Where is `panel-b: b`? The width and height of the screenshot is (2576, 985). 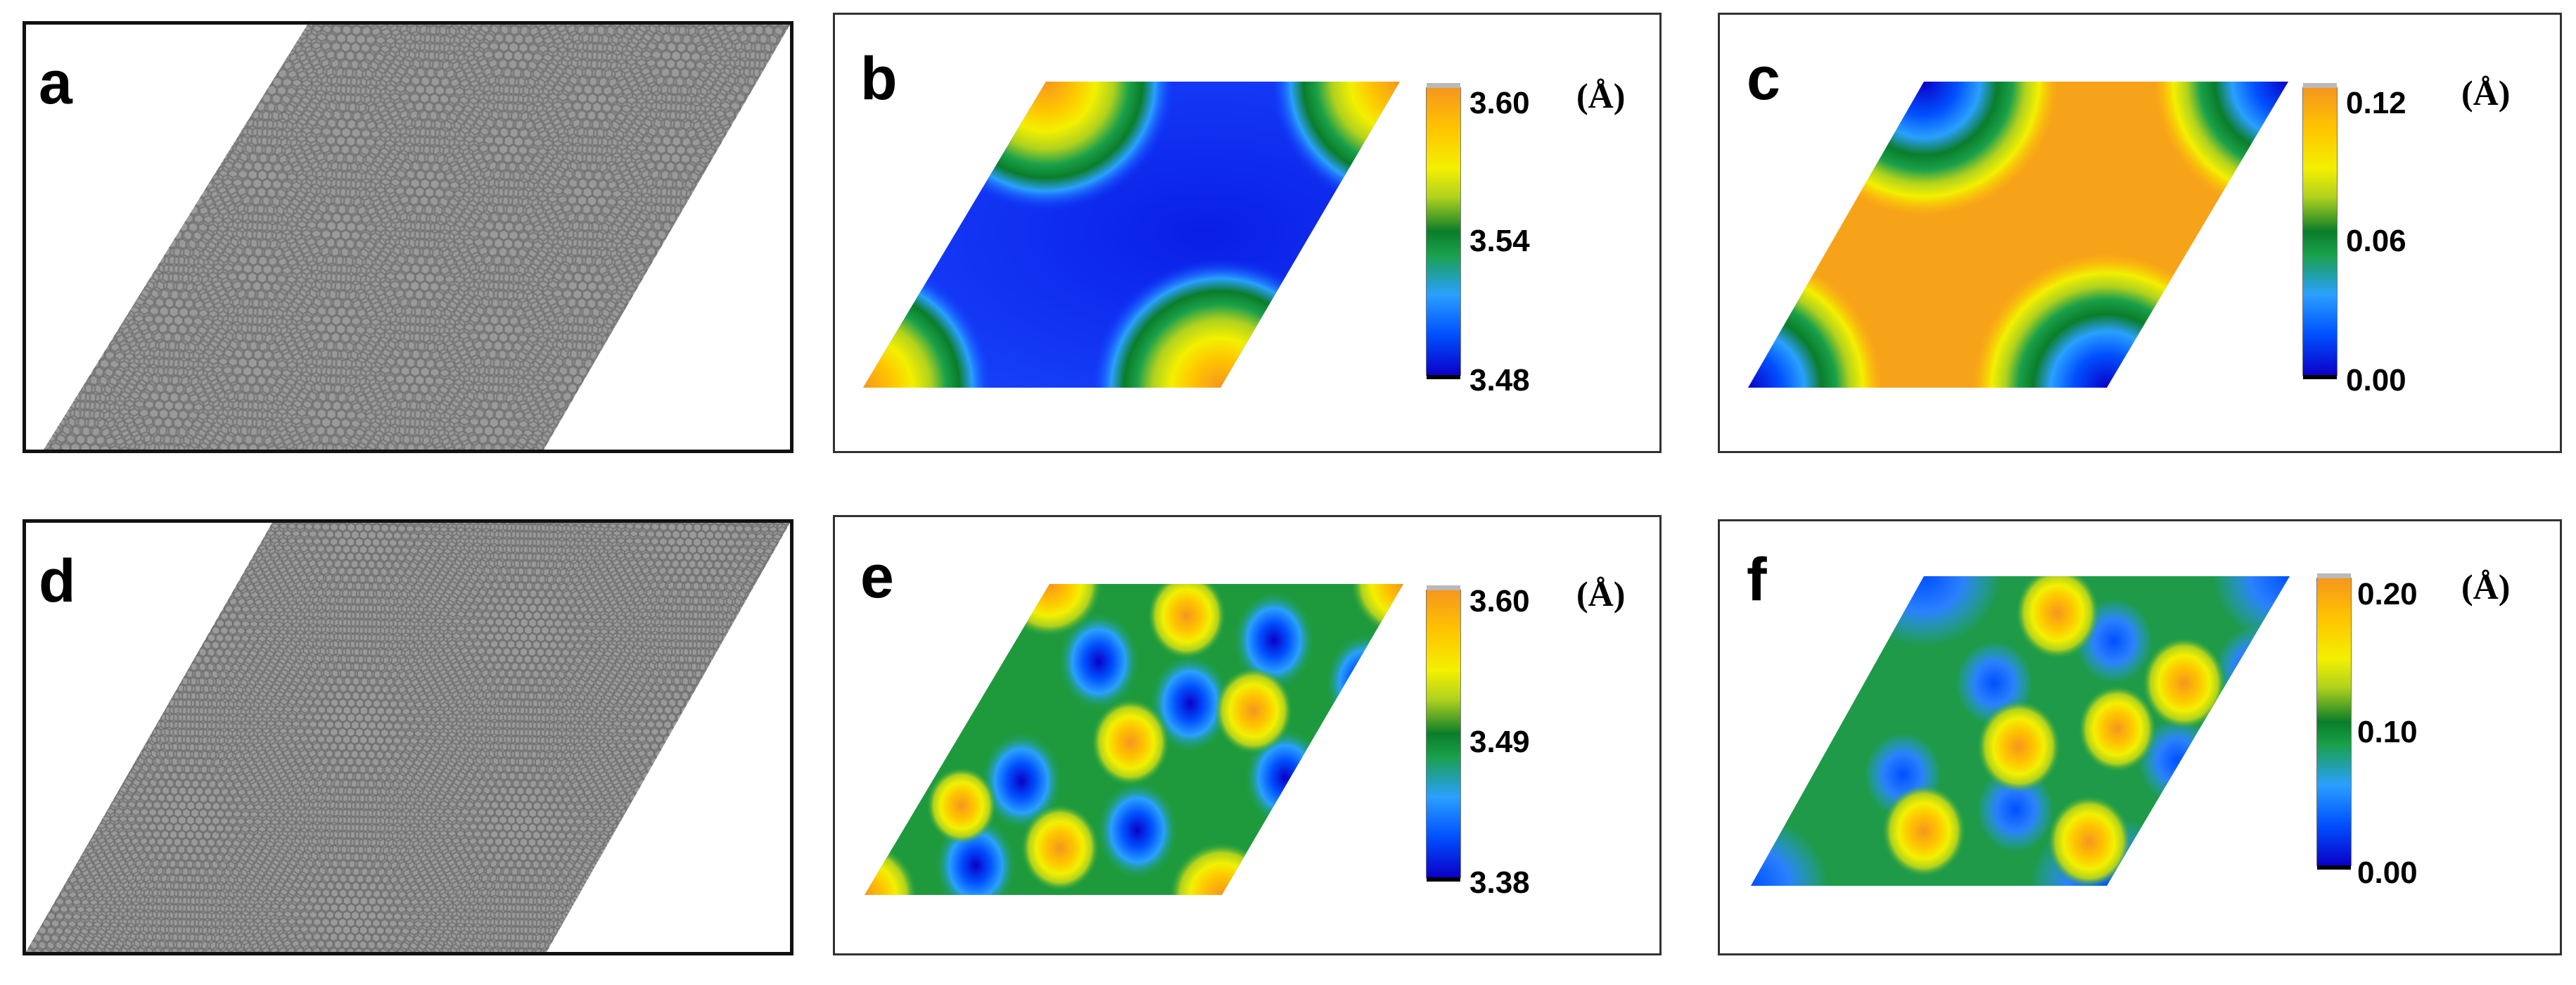
panel-b: b is located at coordinates (1247, 233).